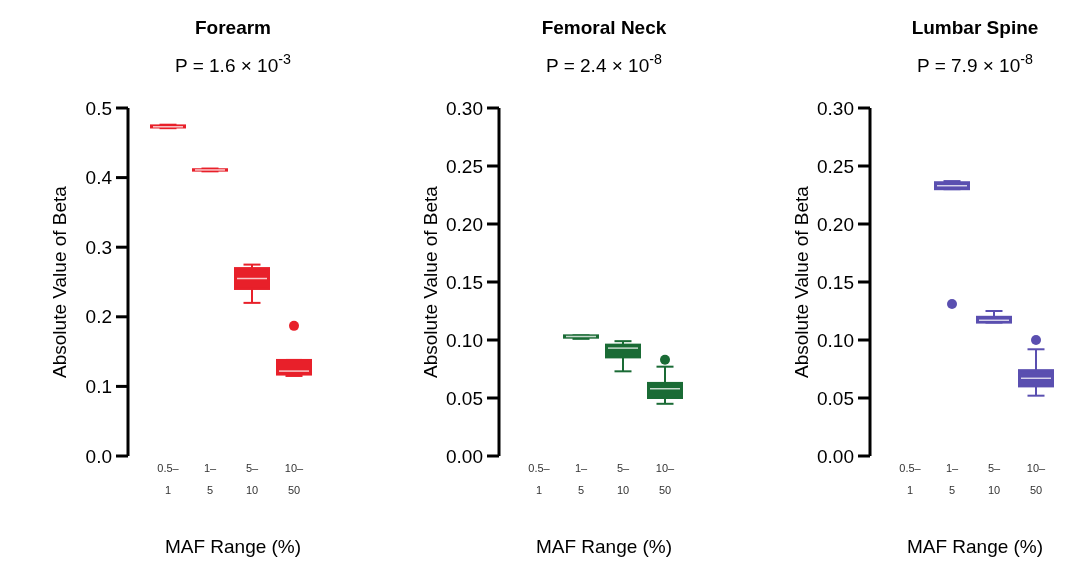 The image size is (1078, 561). I want to click on chart-subtitle: P = 7.9 × 10$^{-8}$, so click(975, 63).